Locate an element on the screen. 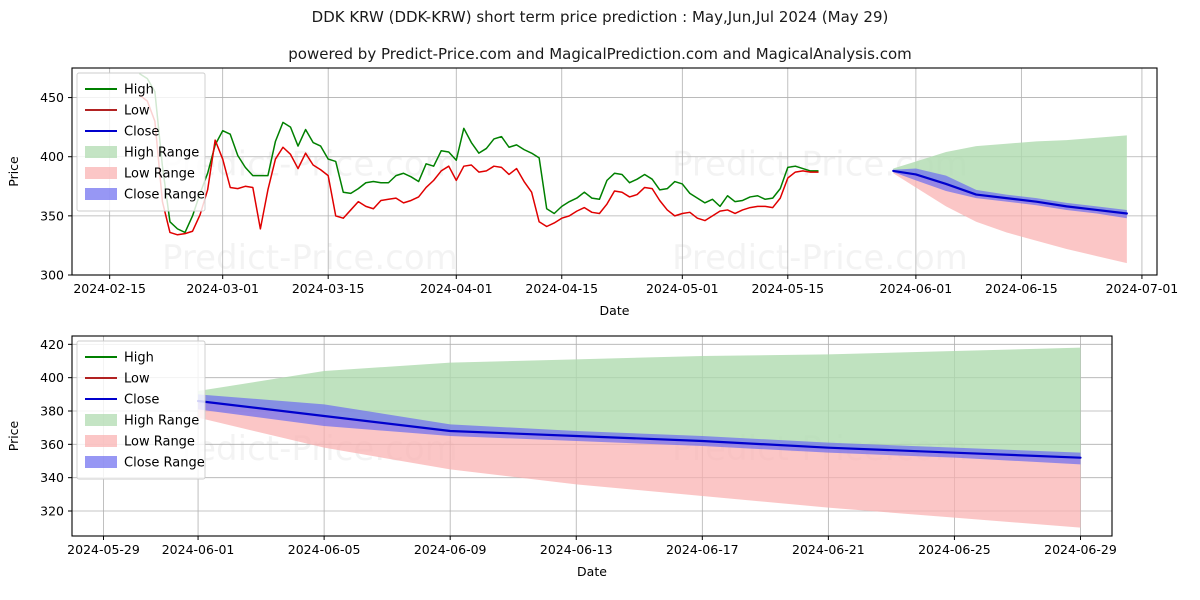  x-tick-label: 2024-05-29 is located at coordinates (103, 549).